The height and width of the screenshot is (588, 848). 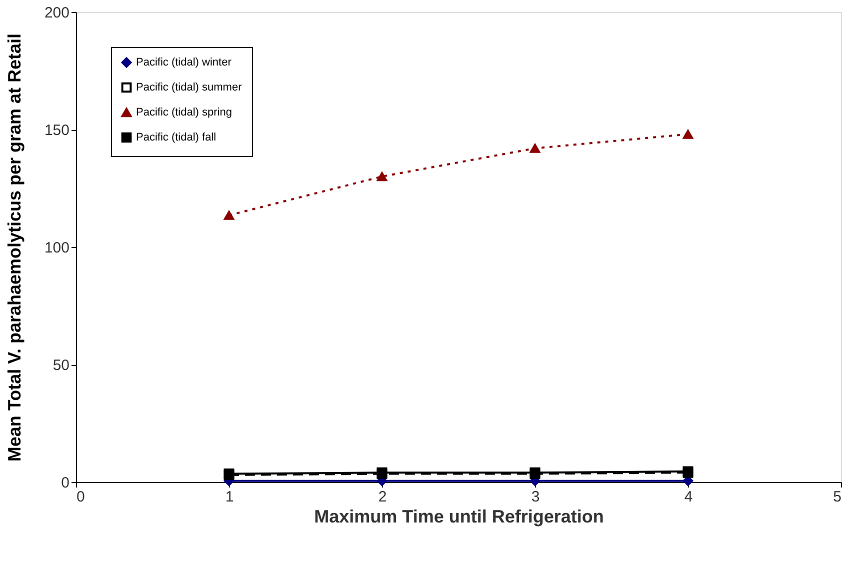 What do you see at coordinates (382, 497) in the screenshot?
I see `x-tick-label: 2` at bounding box center [382, 497].